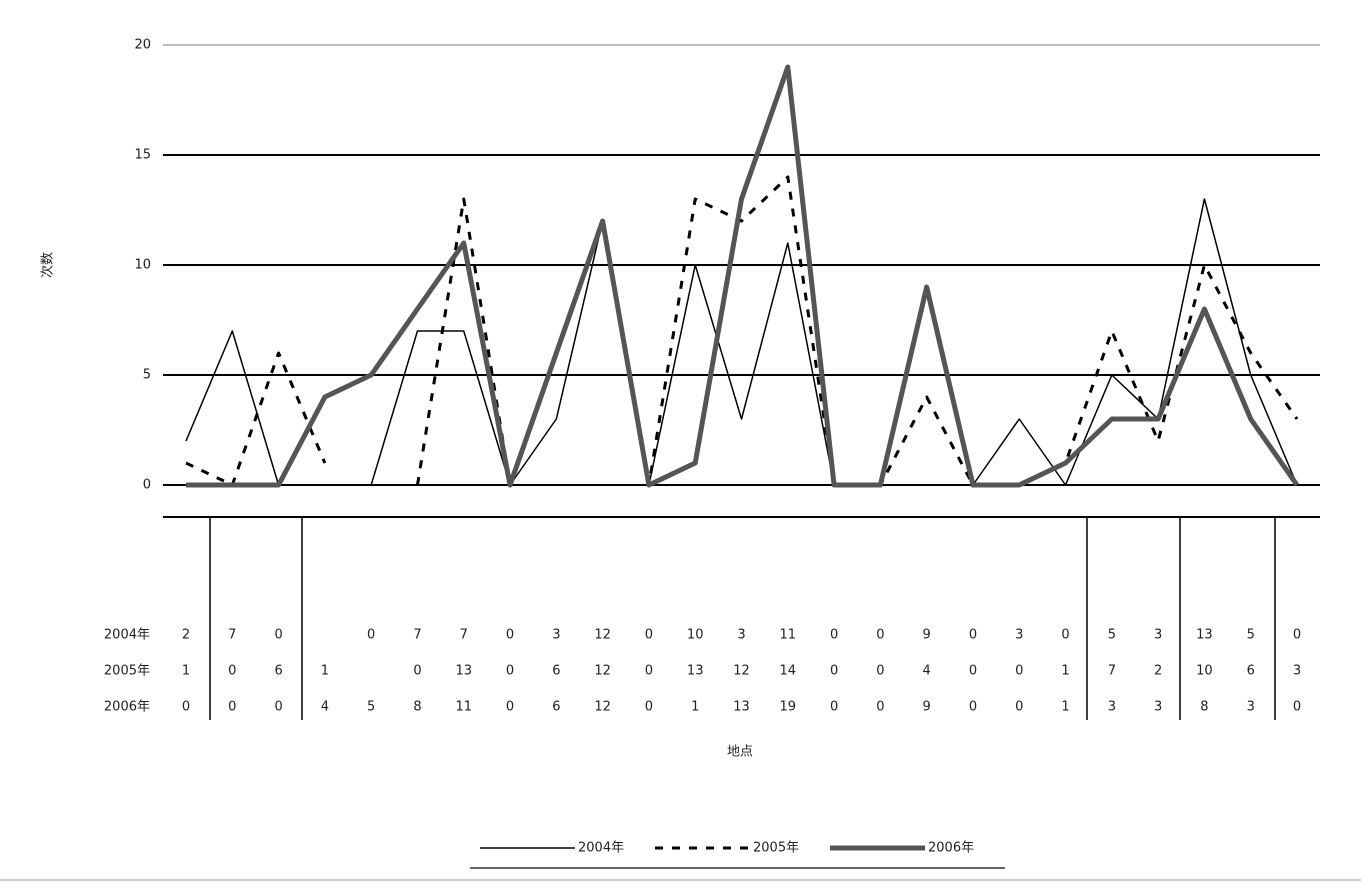 The width and height of the screenshot is (1361, 892). I want to click on table-cell: 14, so click(788, 671).